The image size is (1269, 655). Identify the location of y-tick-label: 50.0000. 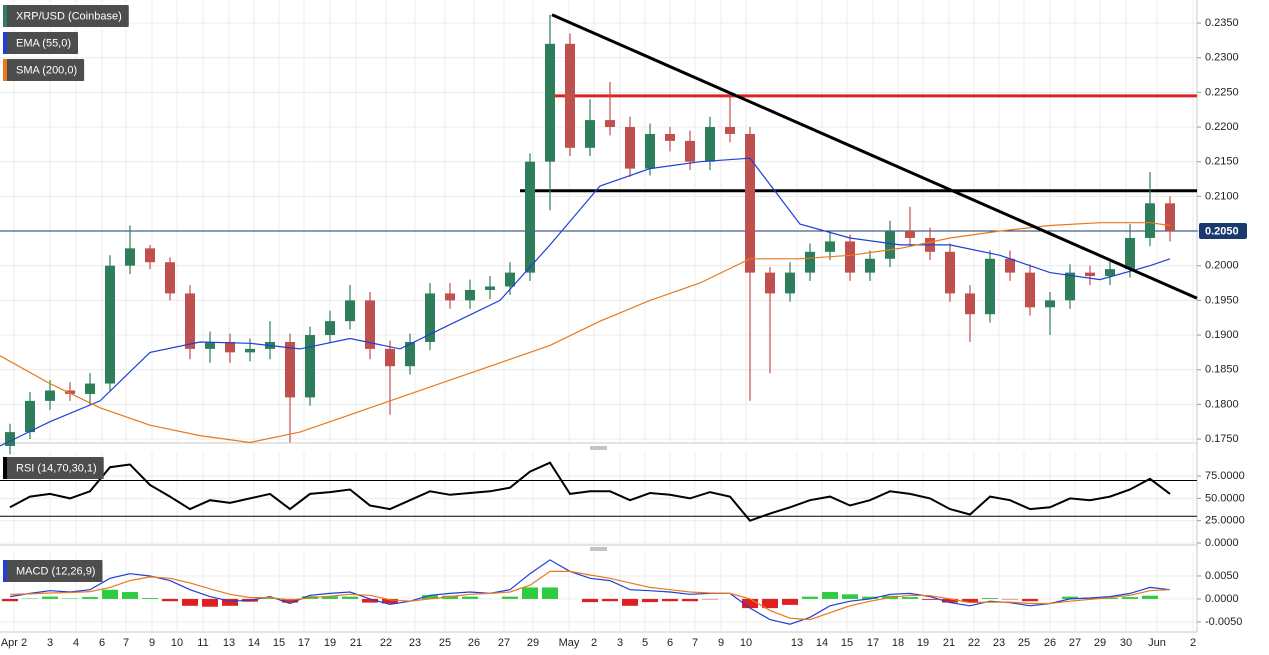
(1225, 498).